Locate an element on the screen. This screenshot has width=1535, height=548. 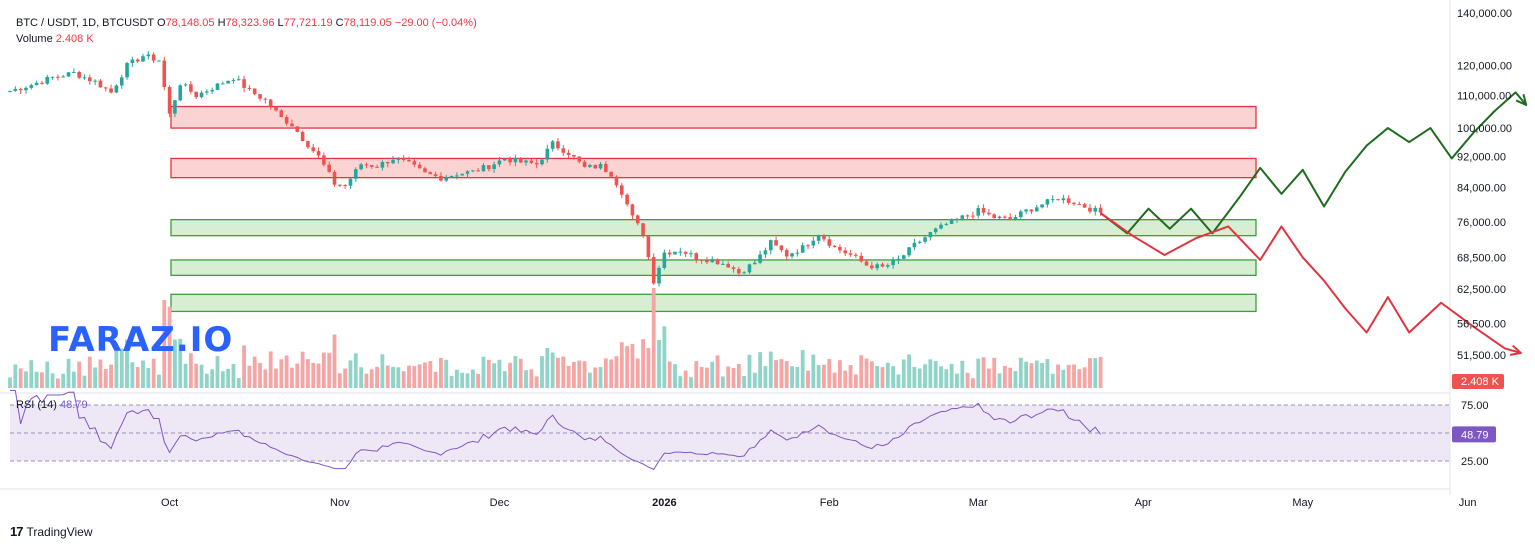
tradingview-brand: 17 TradingView is located at coordinates (51, 531).